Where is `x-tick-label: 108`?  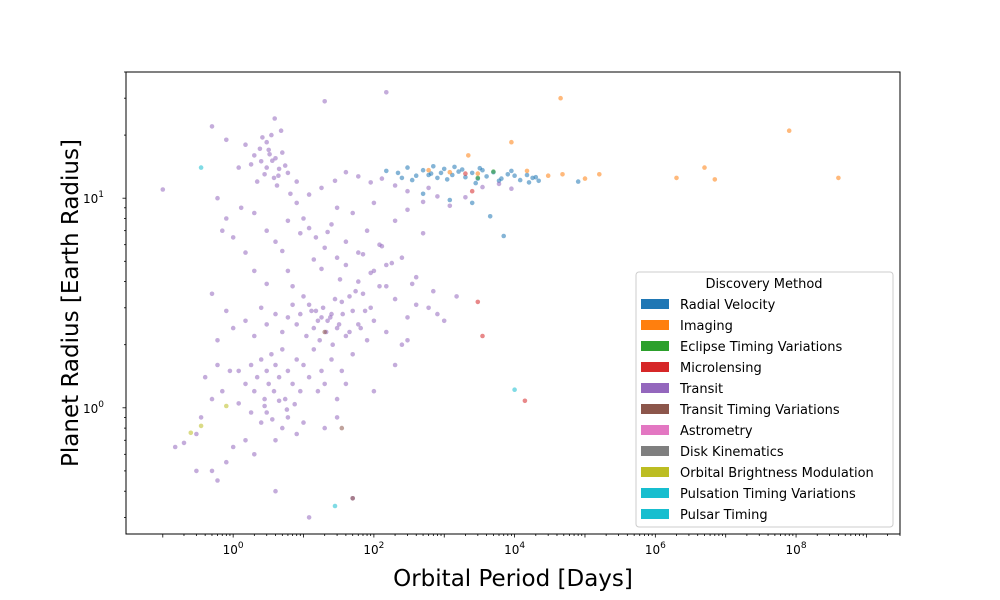
x-tick-label: 108 is located at coordinates (796, 549).